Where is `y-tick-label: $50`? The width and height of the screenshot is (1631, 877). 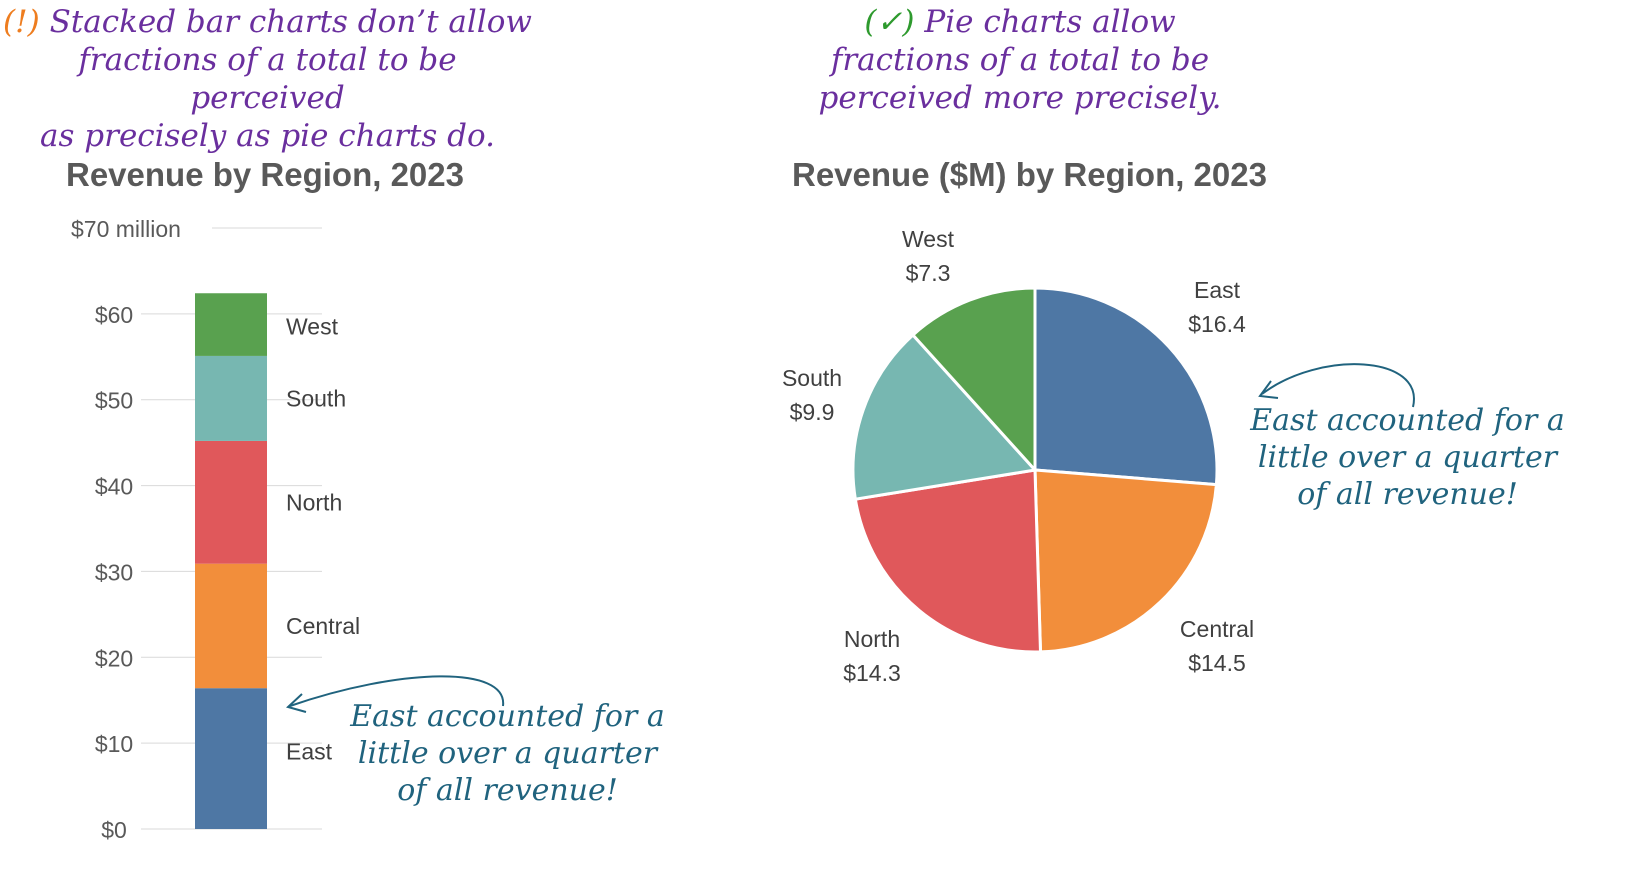
y-tick-label: $50 is located at coordinates (114, 401).